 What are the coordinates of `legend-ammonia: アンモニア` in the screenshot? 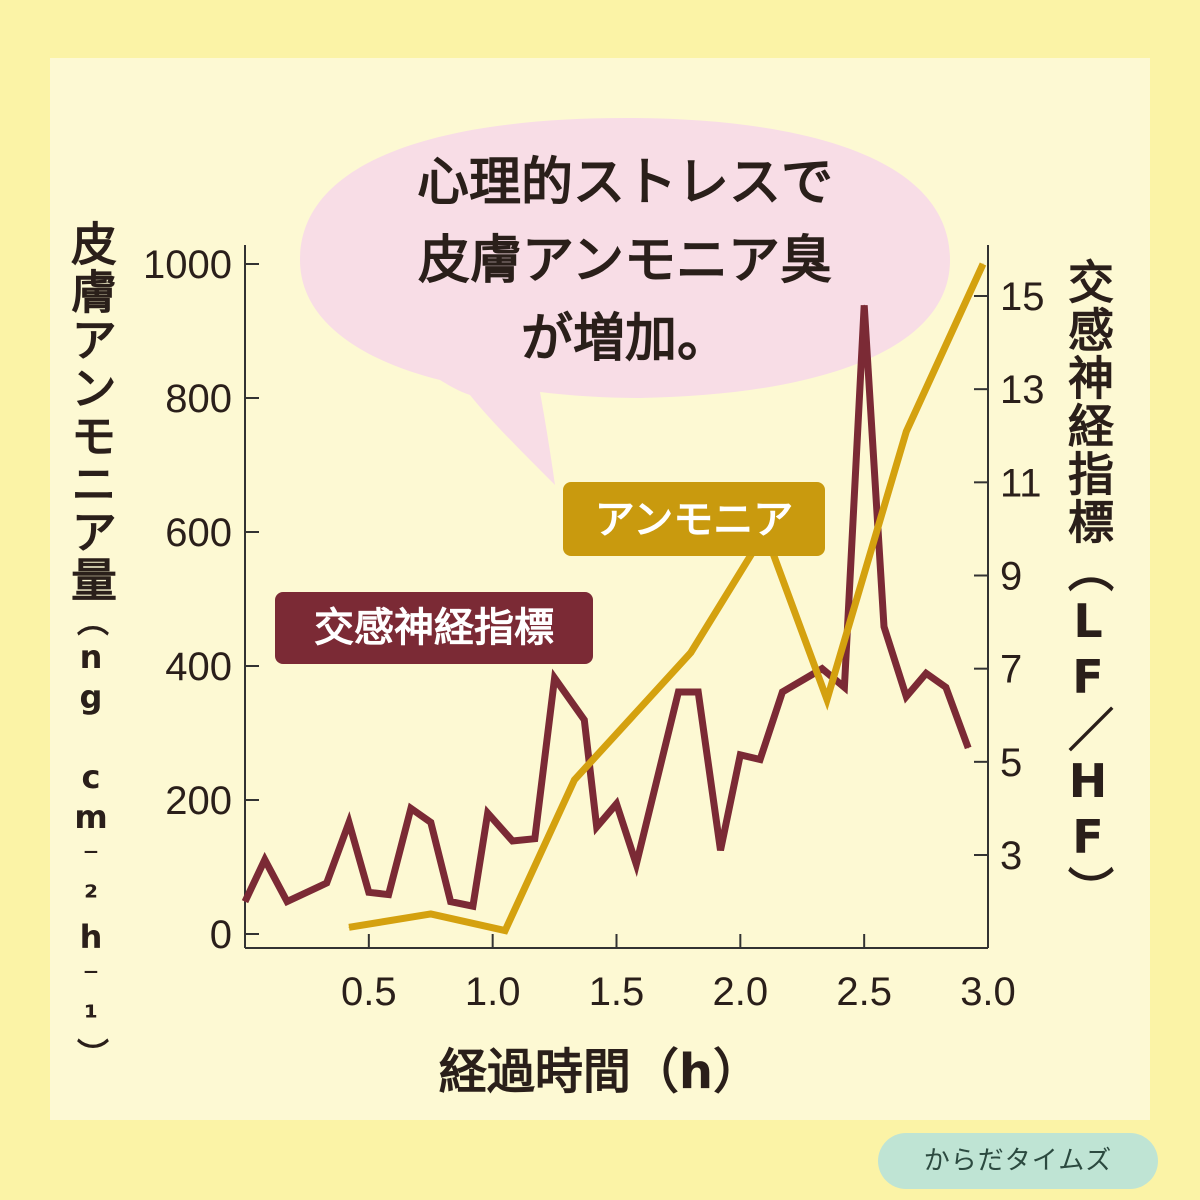 It's located at (694, 519).